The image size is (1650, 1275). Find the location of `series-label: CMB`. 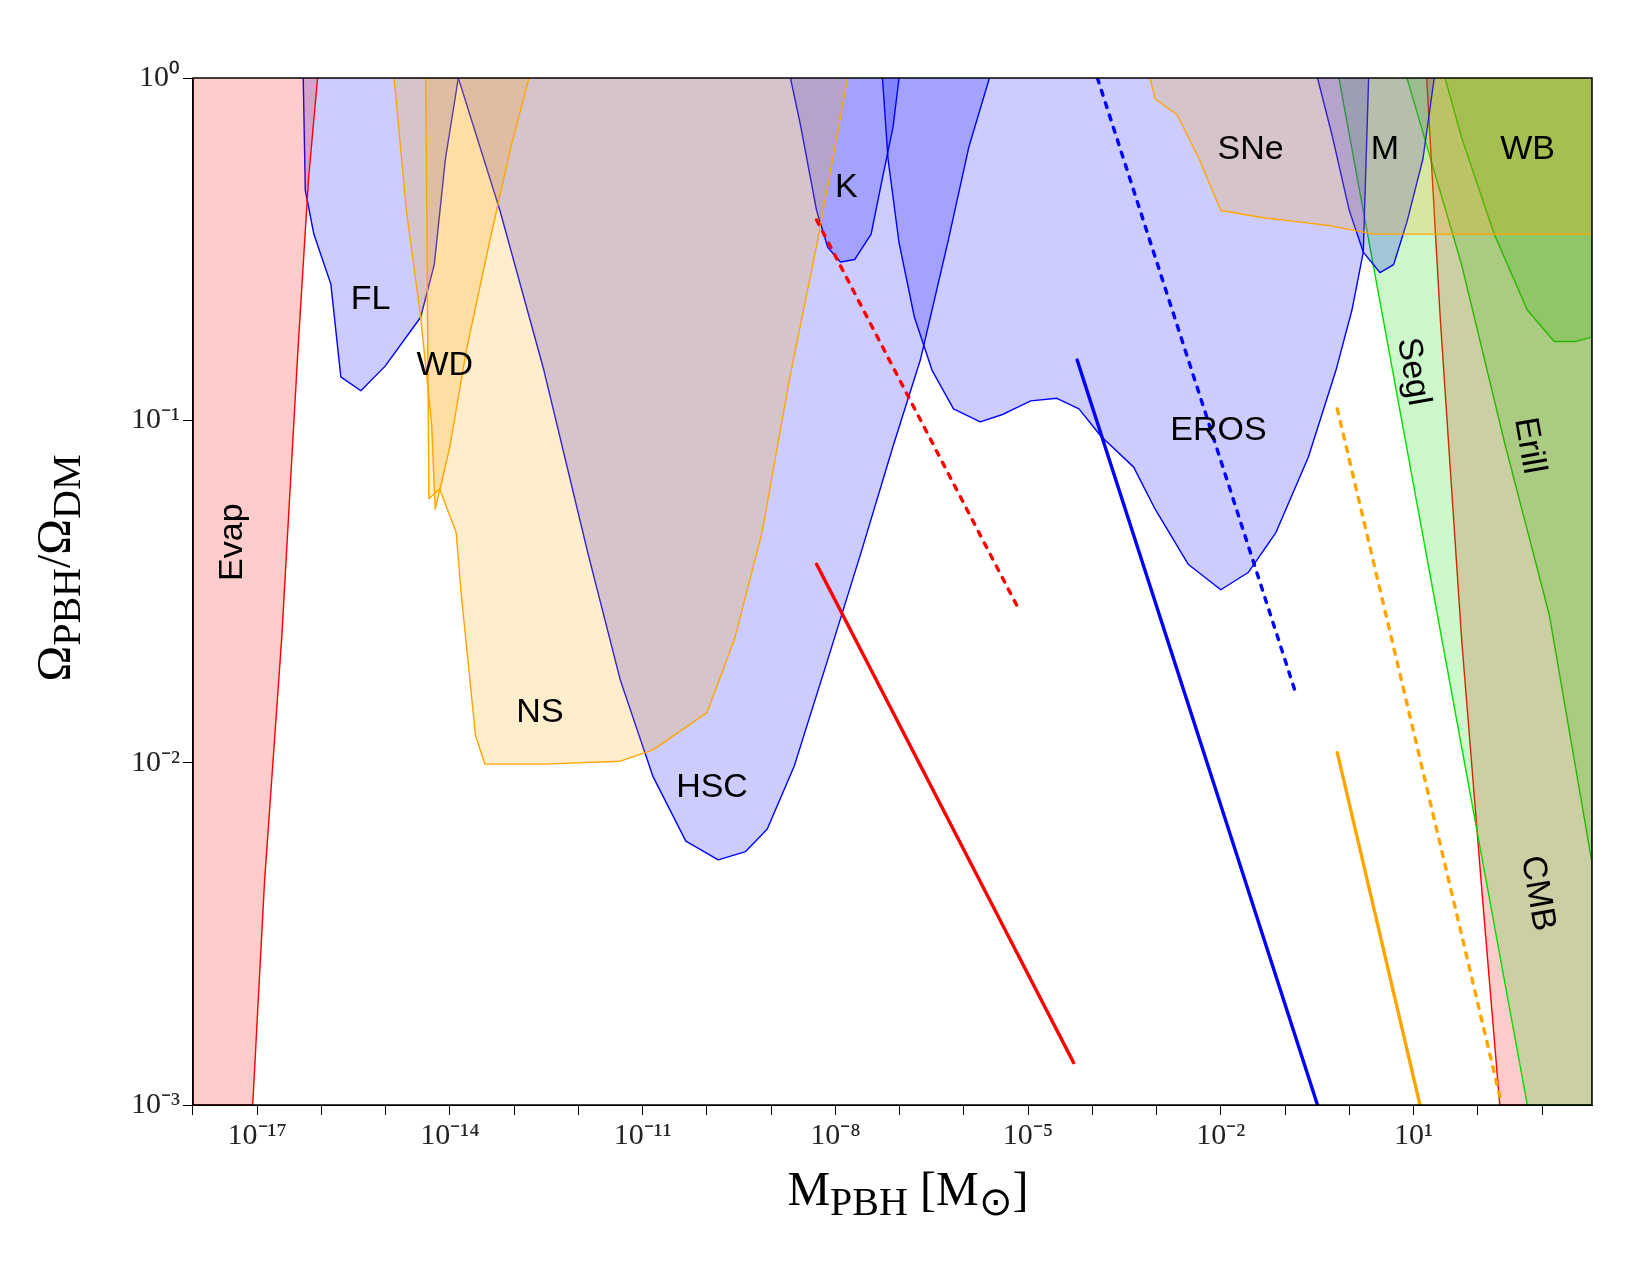

series-label: CMB is located at coordinates (1540, 893).